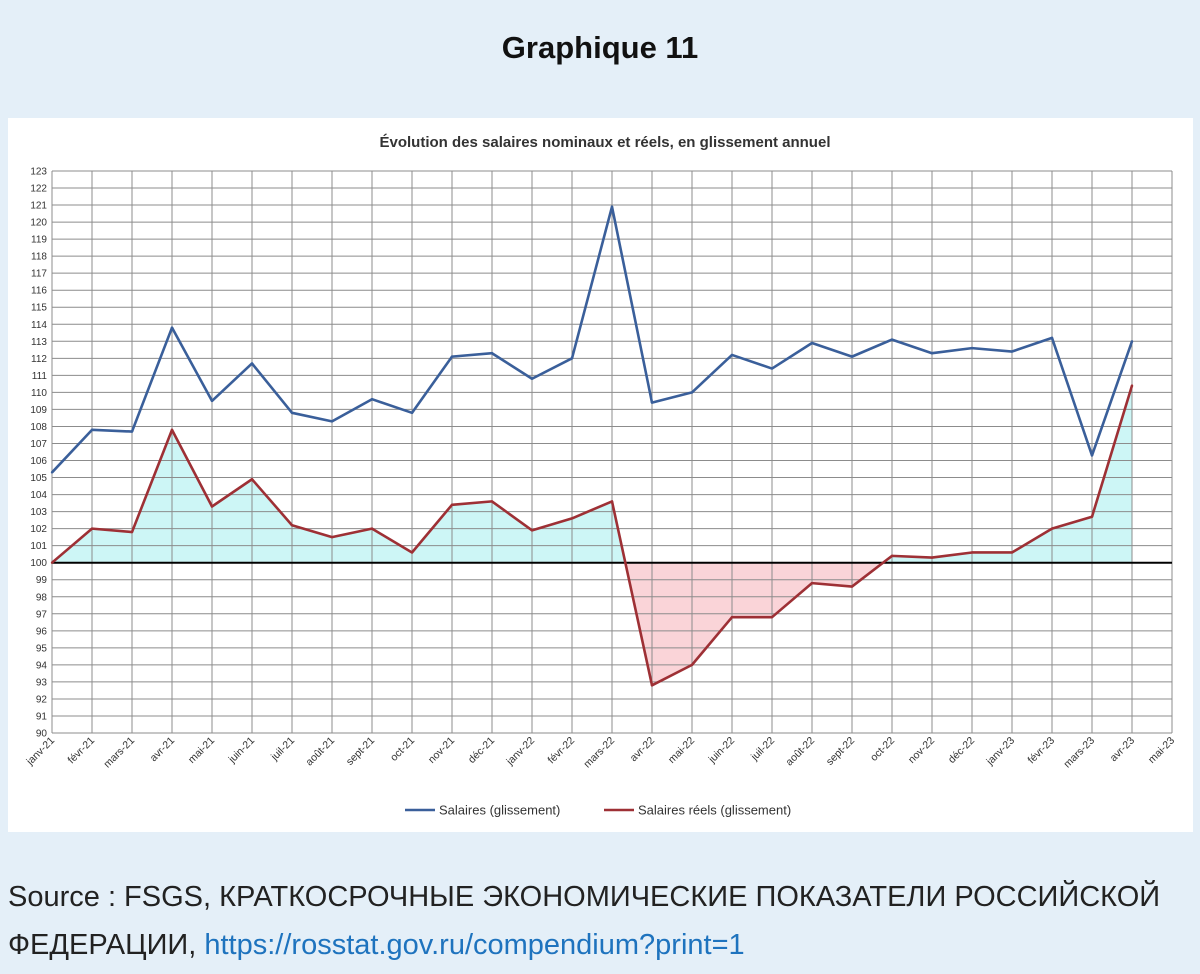 This screenshot has height=974, width=1200. I want to click on y-tick-label: 96, so click(42, 631).